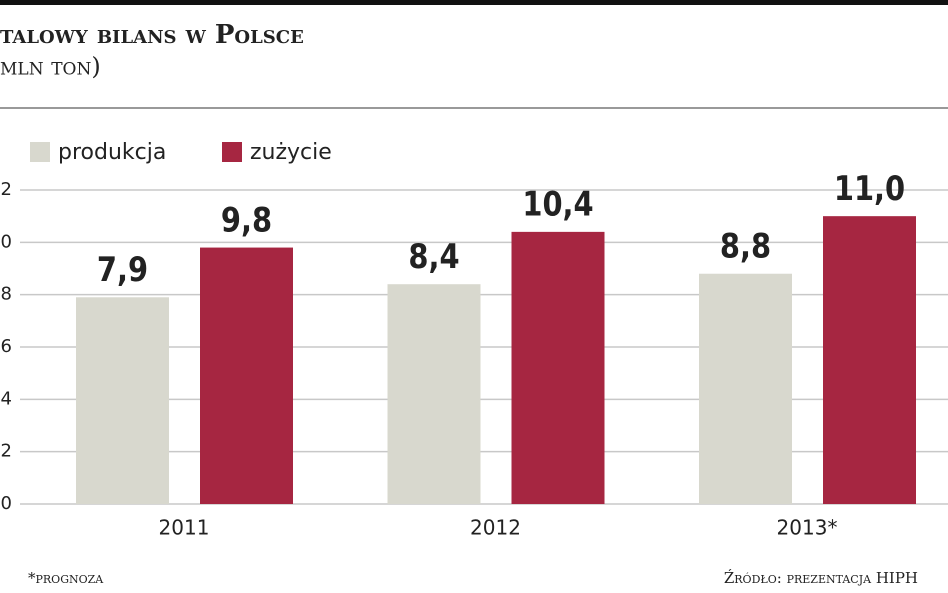 The width and height of the screenshot is (948, 593). I want to click on x-tick-label: 2012, so click(495, 528).